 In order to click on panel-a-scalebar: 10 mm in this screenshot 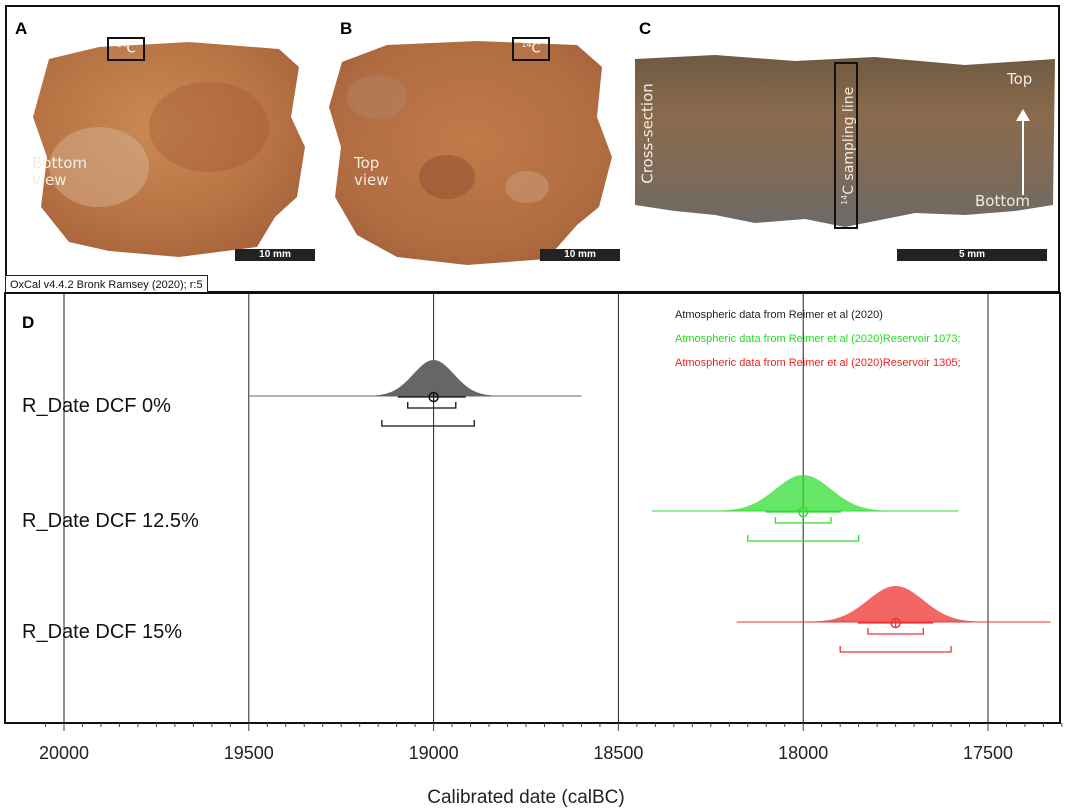, I will do `click(275, 255)`.